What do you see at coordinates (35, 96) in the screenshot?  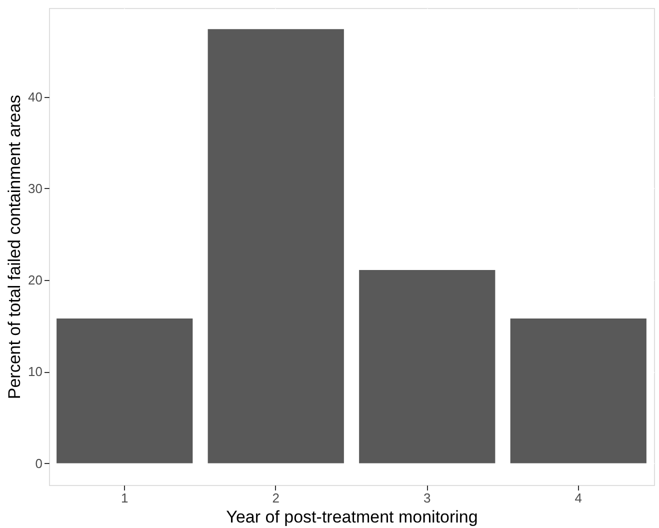 I see `y-tick-label: 40` at bounding box center [35, 96].